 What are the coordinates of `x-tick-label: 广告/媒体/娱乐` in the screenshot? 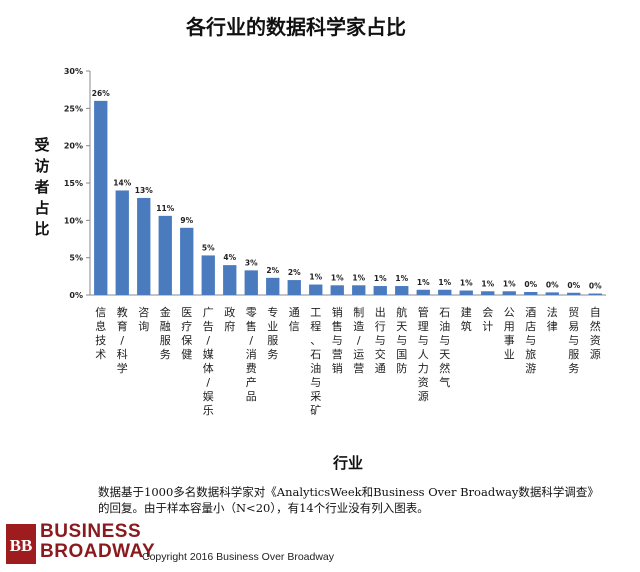 It's located at (208, 361).